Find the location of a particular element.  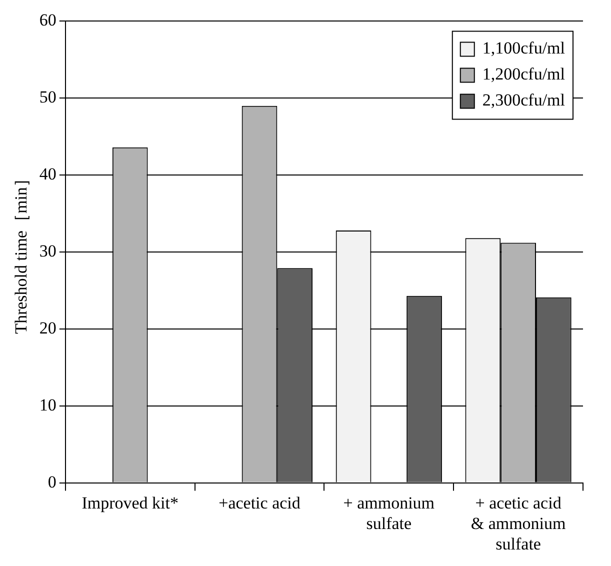

x-tick-label: + acetic acid & ammonium sulfate is located at coordinates (518, 523).